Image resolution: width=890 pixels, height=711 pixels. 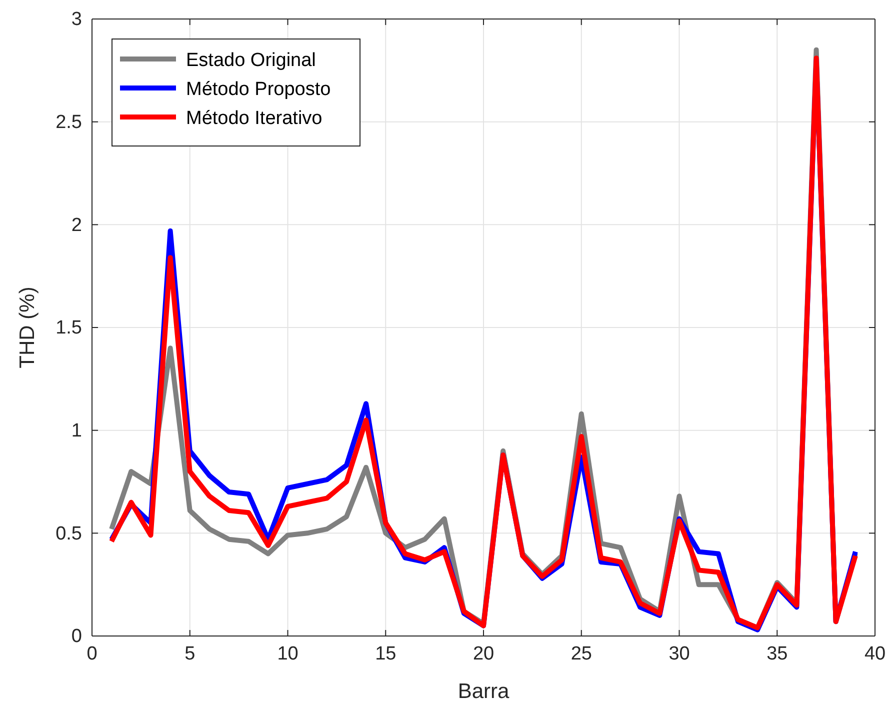 What do you see at coordinates (875, 653) in the screenshot?
I see `x-tick-label: 40` at bounding box center [875, 653].